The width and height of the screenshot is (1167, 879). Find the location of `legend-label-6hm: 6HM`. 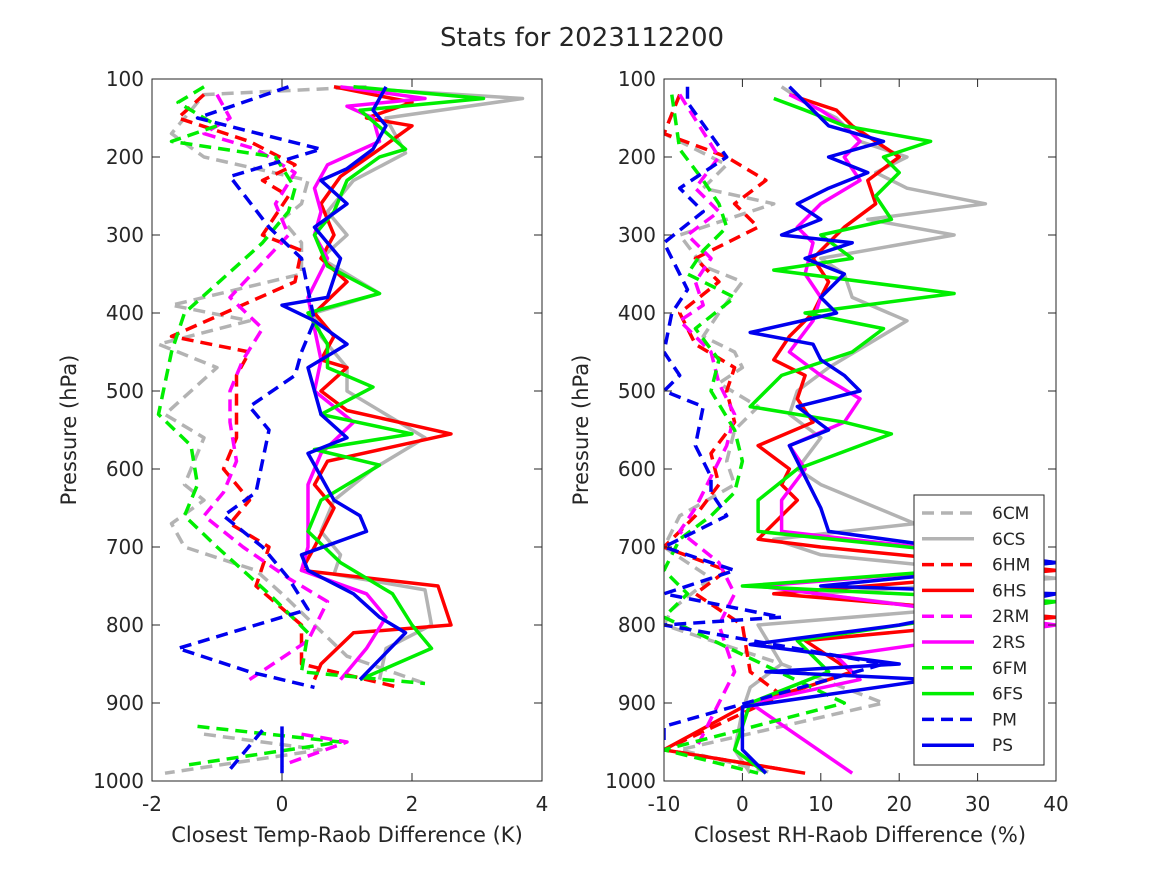

legend-label-6hm: 6HM is located at coordinates (1011, 566).